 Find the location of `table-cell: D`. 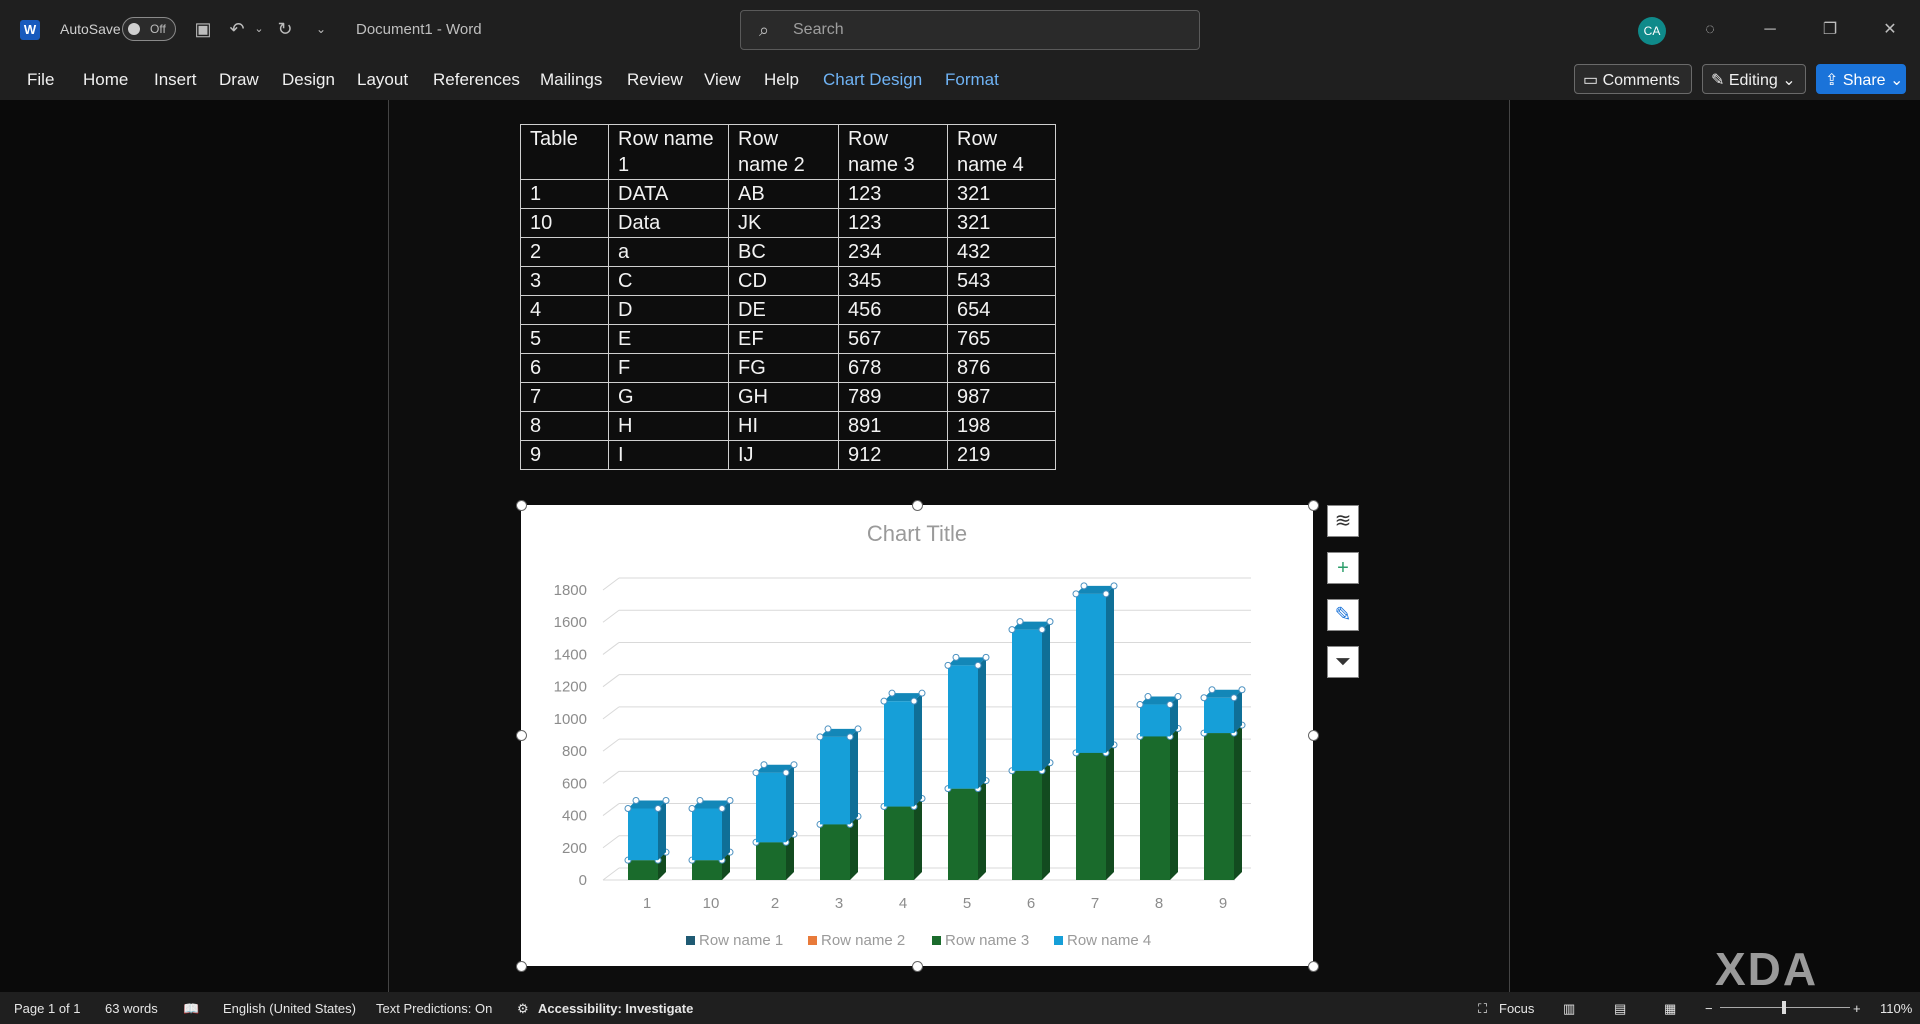

table-cell: D is located at coordinates (668, 310).